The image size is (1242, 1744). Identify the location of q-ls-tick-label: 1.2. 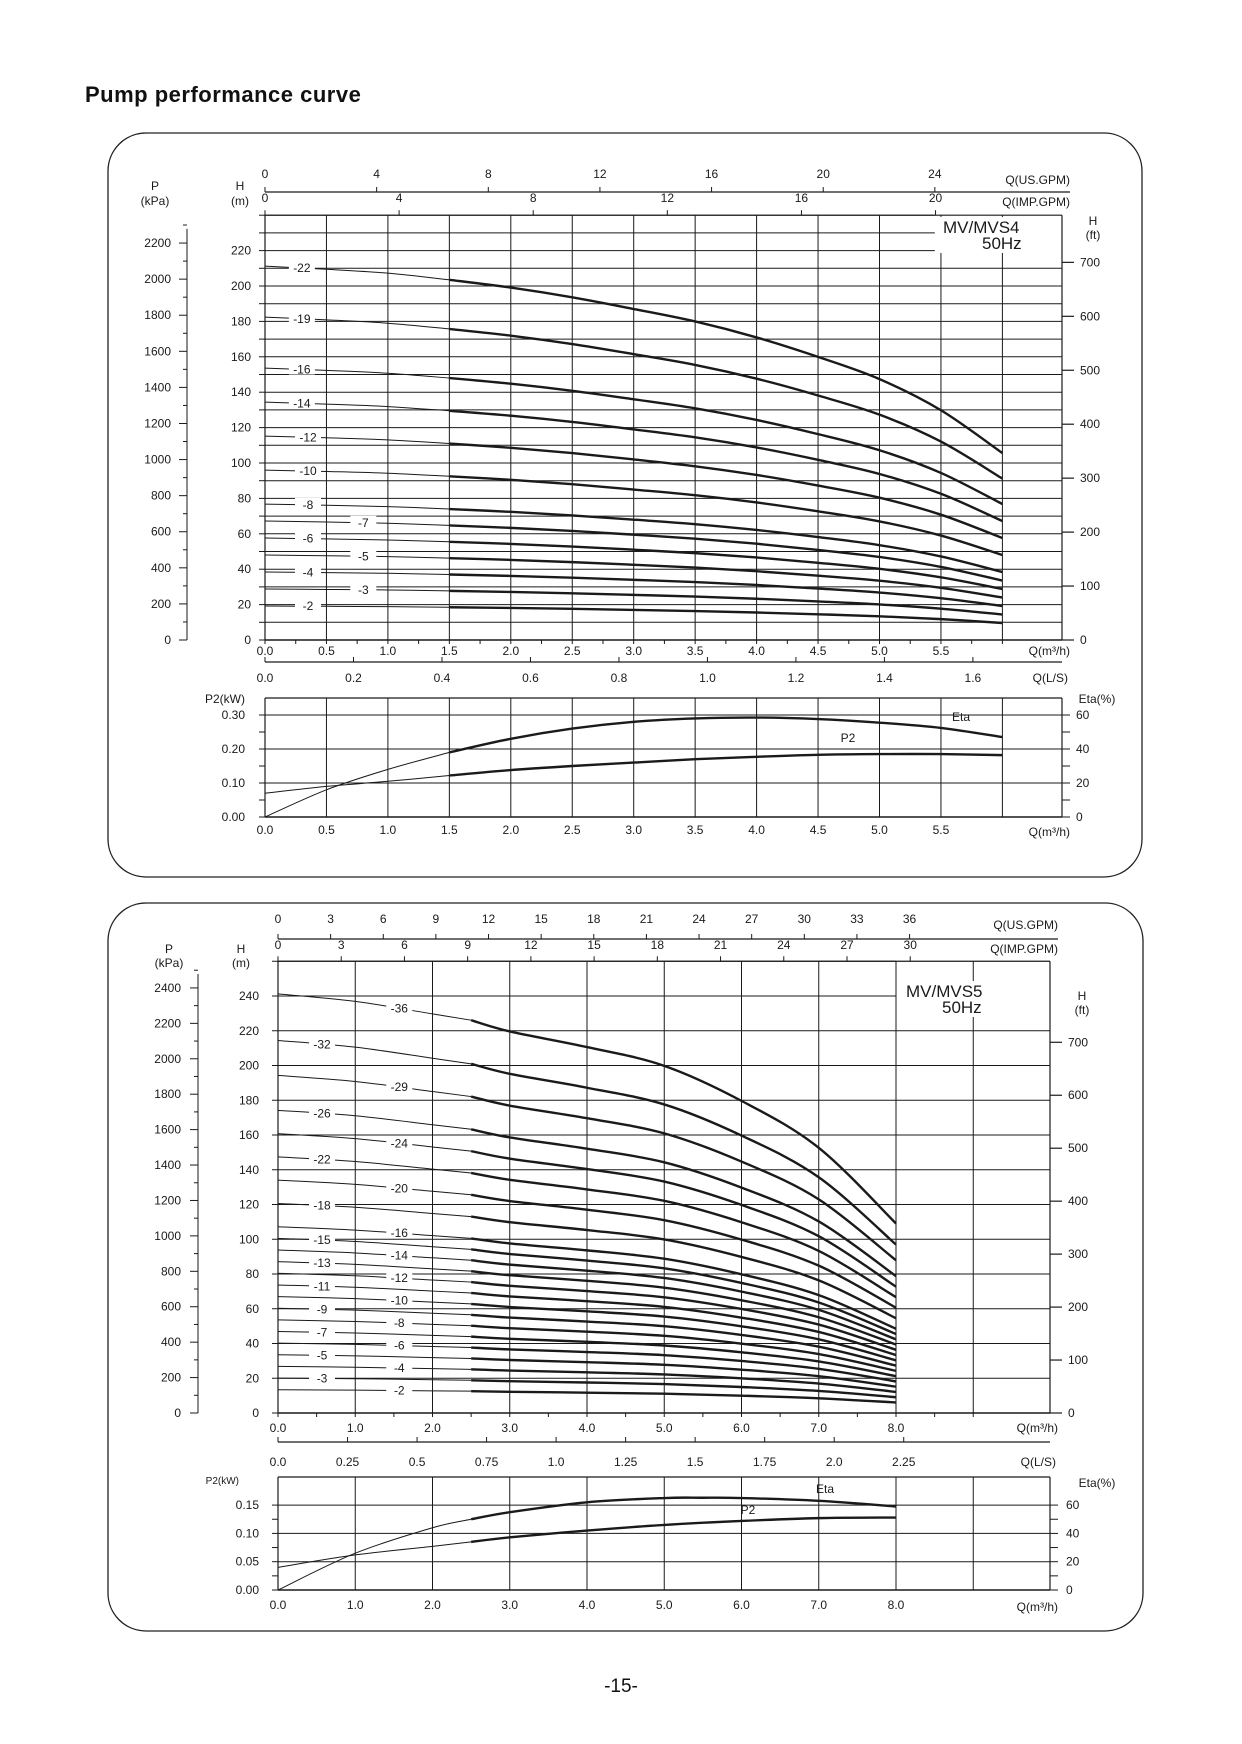
(796, 678).